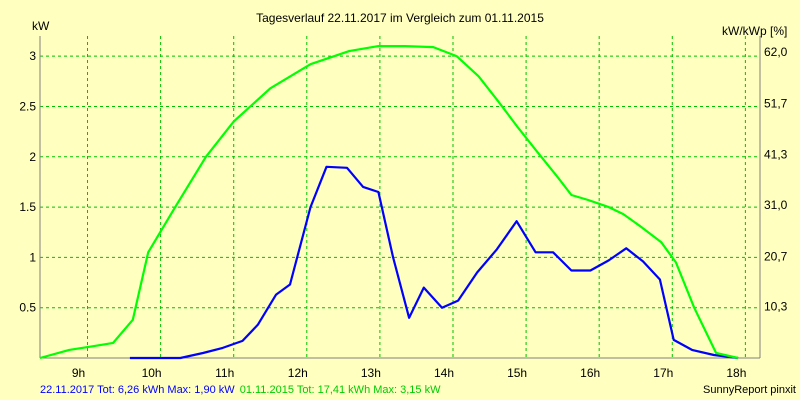 This screenshot has width=800, height=400. What do you see at coordinates (41, 26) in the screenshot?
I see `y-axis-left-label: kW` at bounding box center [41, 26].